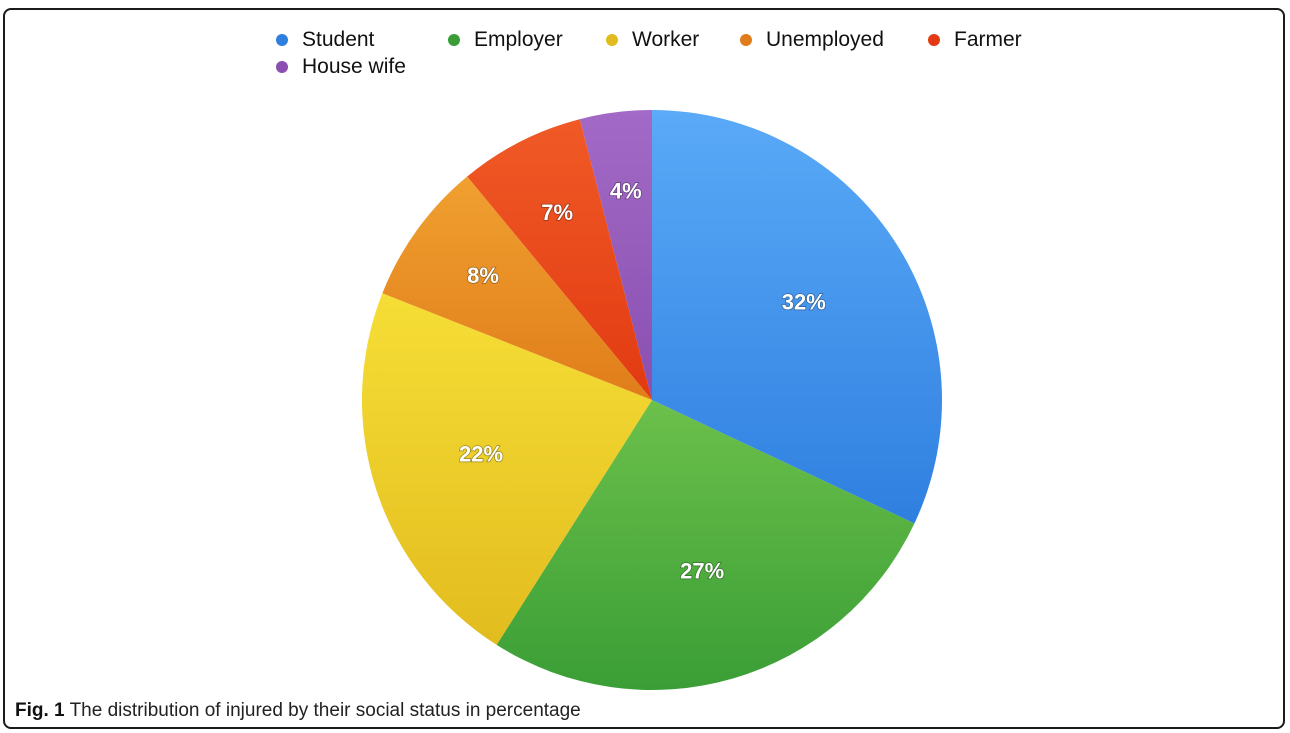 The height and width of the screenshot is (733, 1290). Describe the element at coordinates (557, 212) in the screenshot. I see `slice-label-farmer: 7%` at that location.